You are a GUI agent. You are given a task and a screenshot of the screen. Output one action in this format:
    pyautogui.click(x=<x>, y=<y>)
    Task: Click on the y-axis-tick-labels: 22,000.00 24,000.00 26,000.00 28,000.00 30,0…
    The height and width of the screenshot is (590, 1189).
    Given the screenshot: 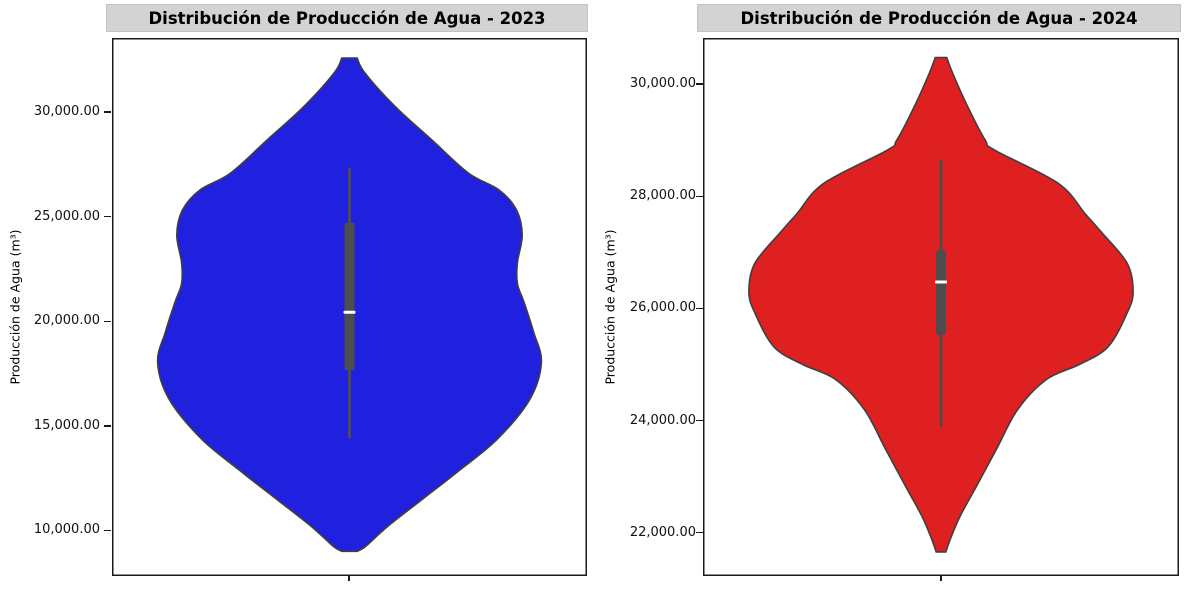 What is the action you would take?
    pyautogui.click(x=646, y=307)
    